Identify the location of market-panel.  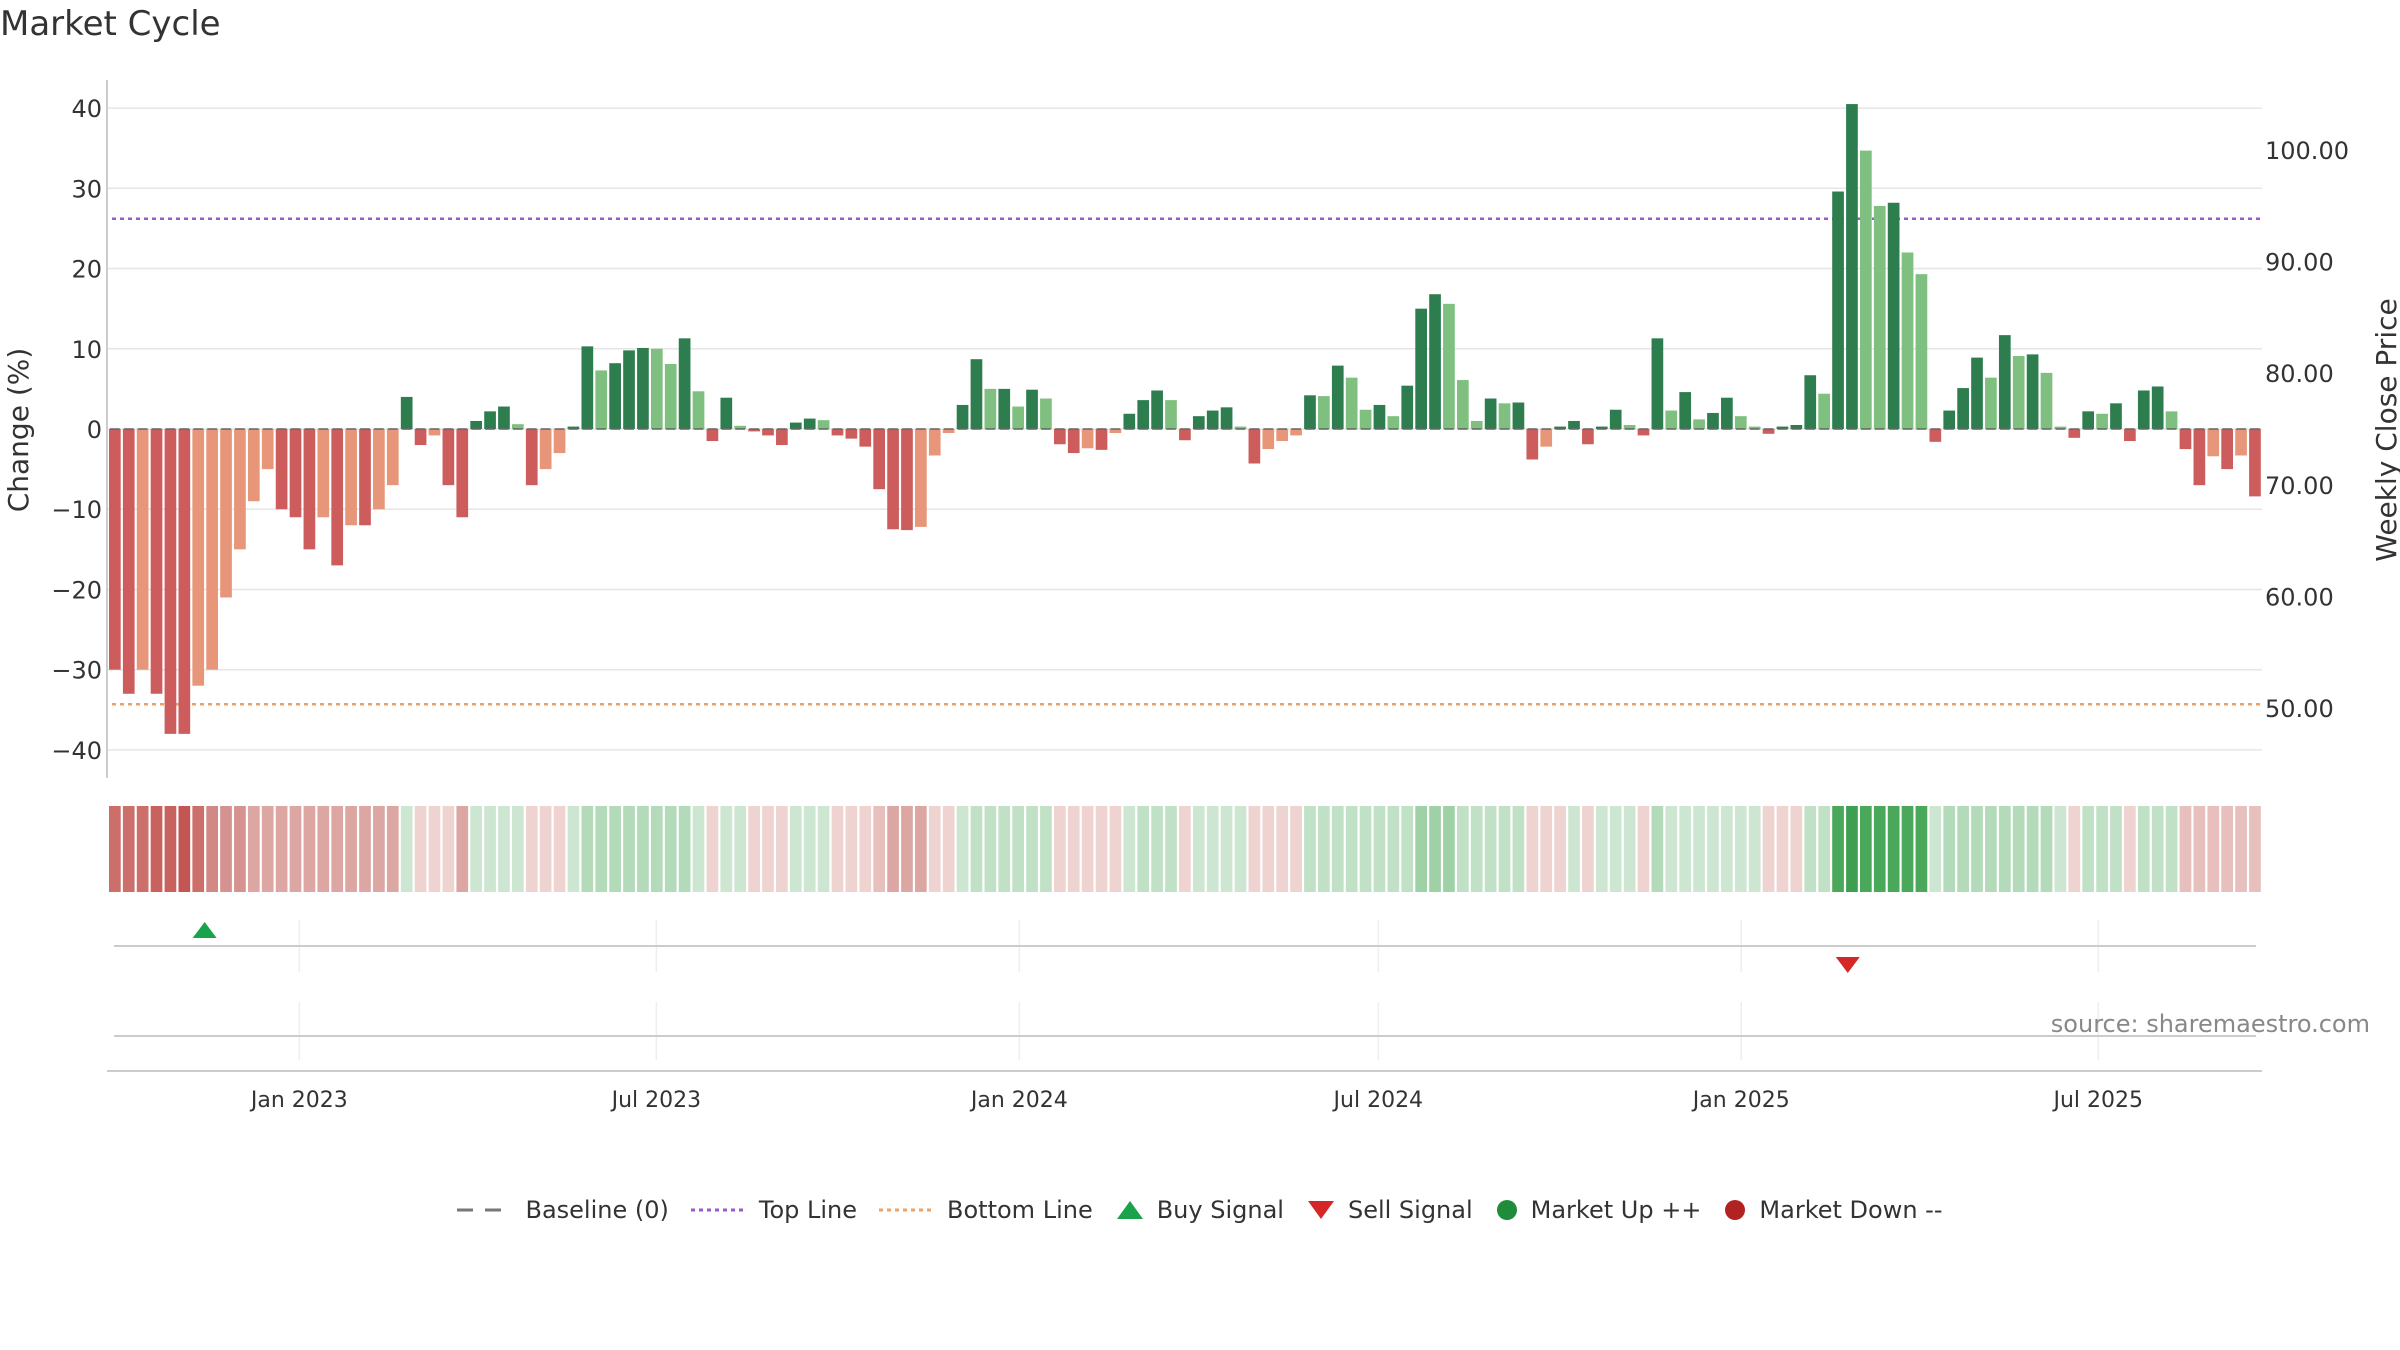
(1184, 1037).